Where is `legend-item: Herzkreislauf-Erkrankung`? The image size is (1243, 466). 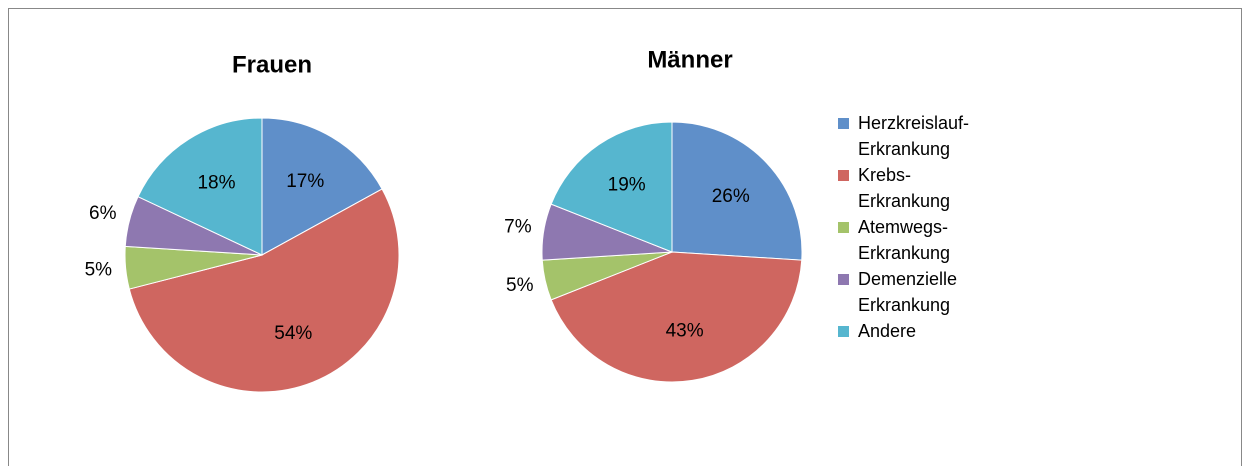 legend-item: Herzkreislauf-Erkrankung is located at coordinates (908, 136).